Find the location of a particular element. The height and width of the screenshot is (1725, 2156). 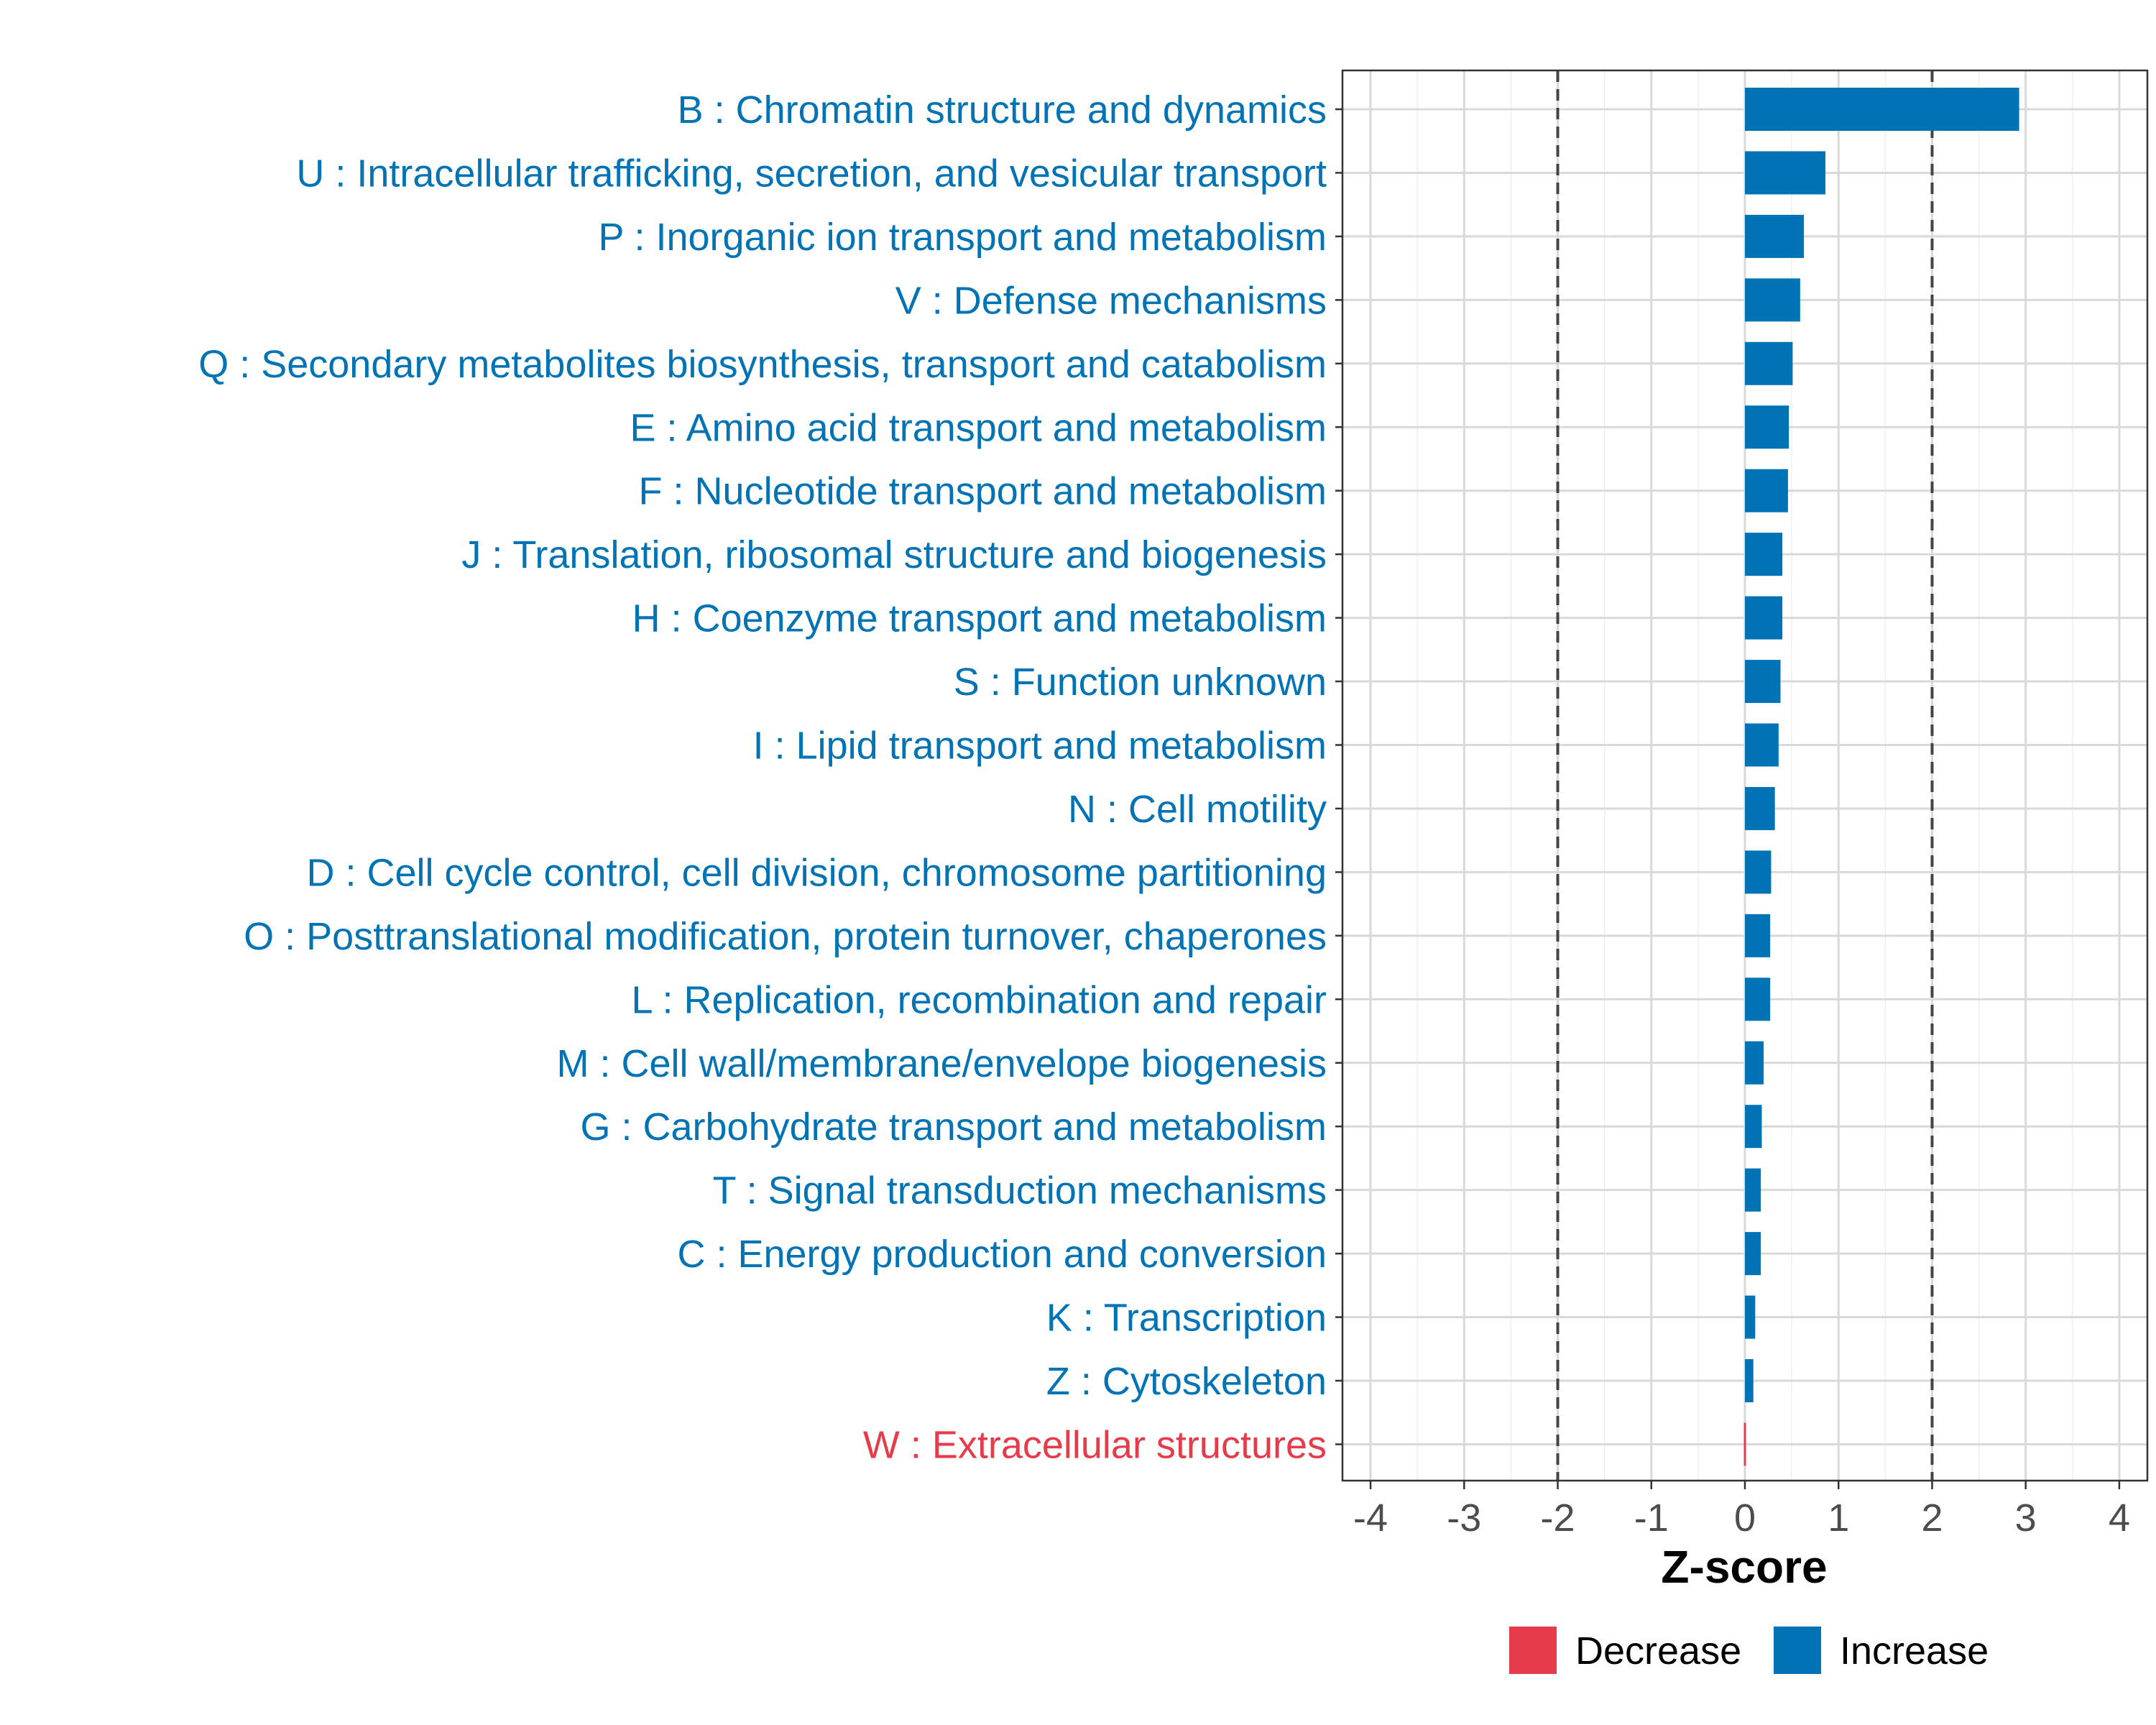

category-label: E : Amino acid transport and metabolism is located at coordinates (978, 427).